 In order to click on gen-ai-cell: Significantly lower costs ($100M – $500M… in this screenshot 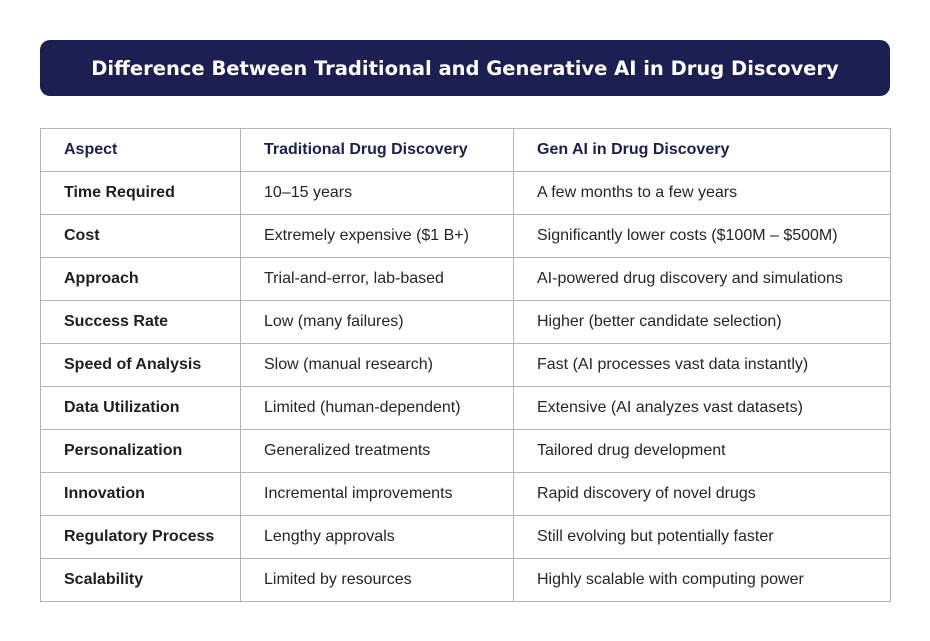, I will do `click(702, 236)`.